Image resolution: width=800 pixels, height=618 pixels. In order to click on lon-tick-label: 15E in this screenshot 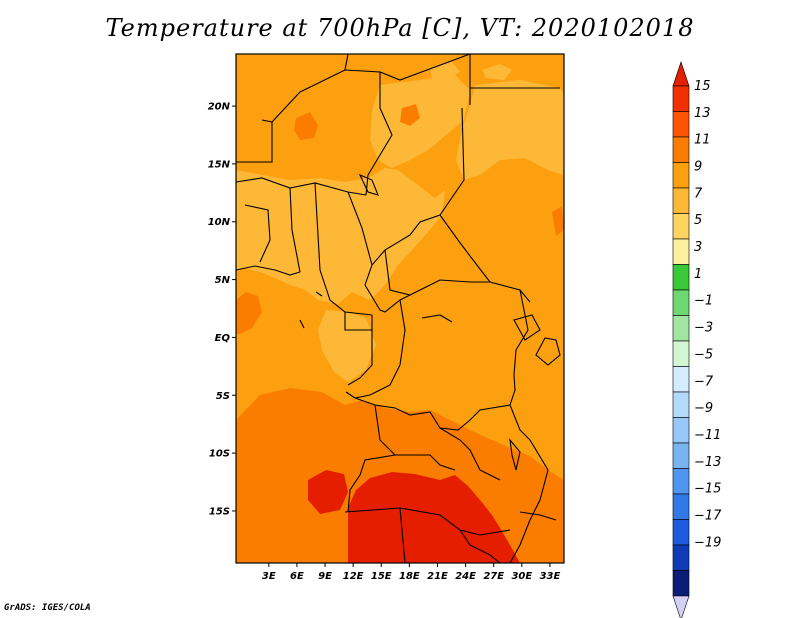, I will do `click(381, 576)`.